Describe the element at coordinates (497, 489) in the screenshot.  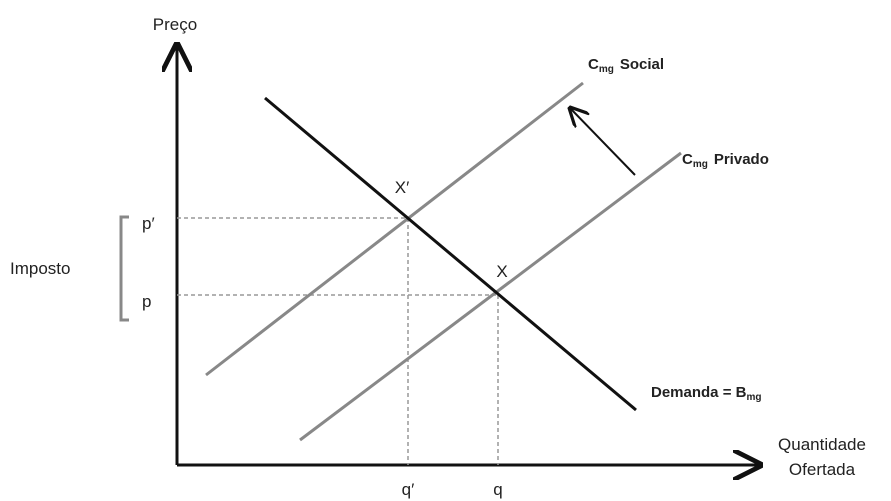
I see `quantity-label: q` at that location.